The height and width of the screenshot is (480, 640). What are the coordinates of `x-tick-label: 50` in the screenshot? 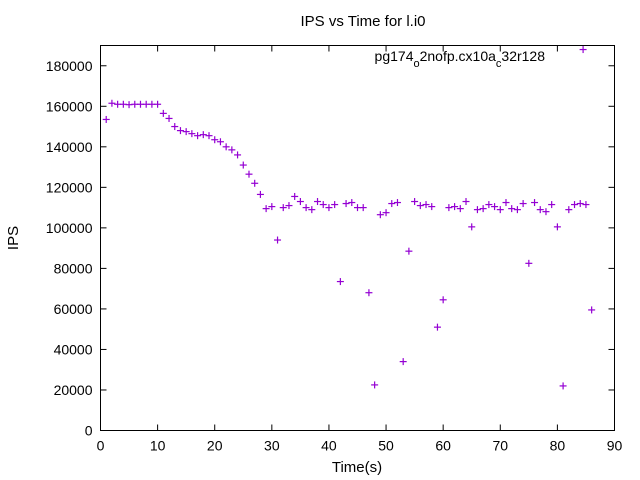 It's located at (386, 446).